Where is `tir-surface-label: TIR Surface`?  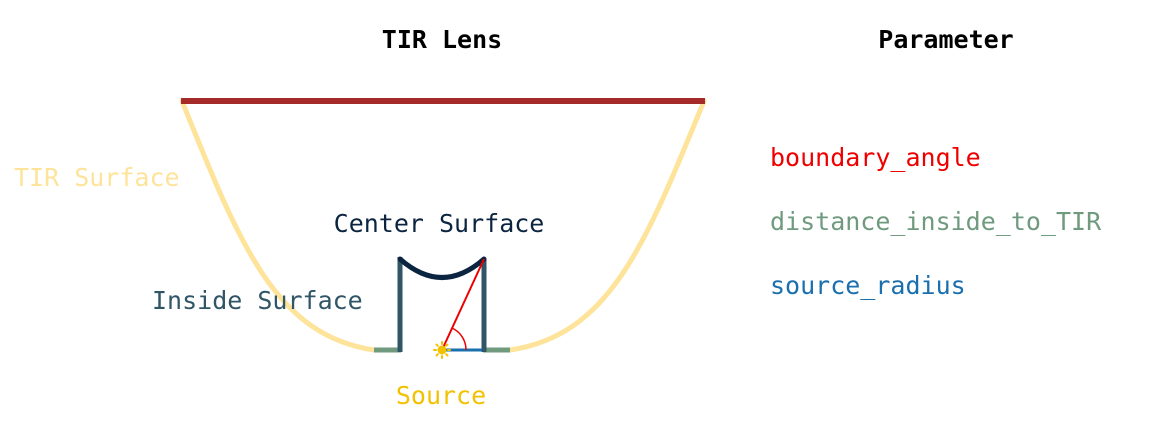
tir-surface-label: TIR Surface is located at coordinates (97, 177).